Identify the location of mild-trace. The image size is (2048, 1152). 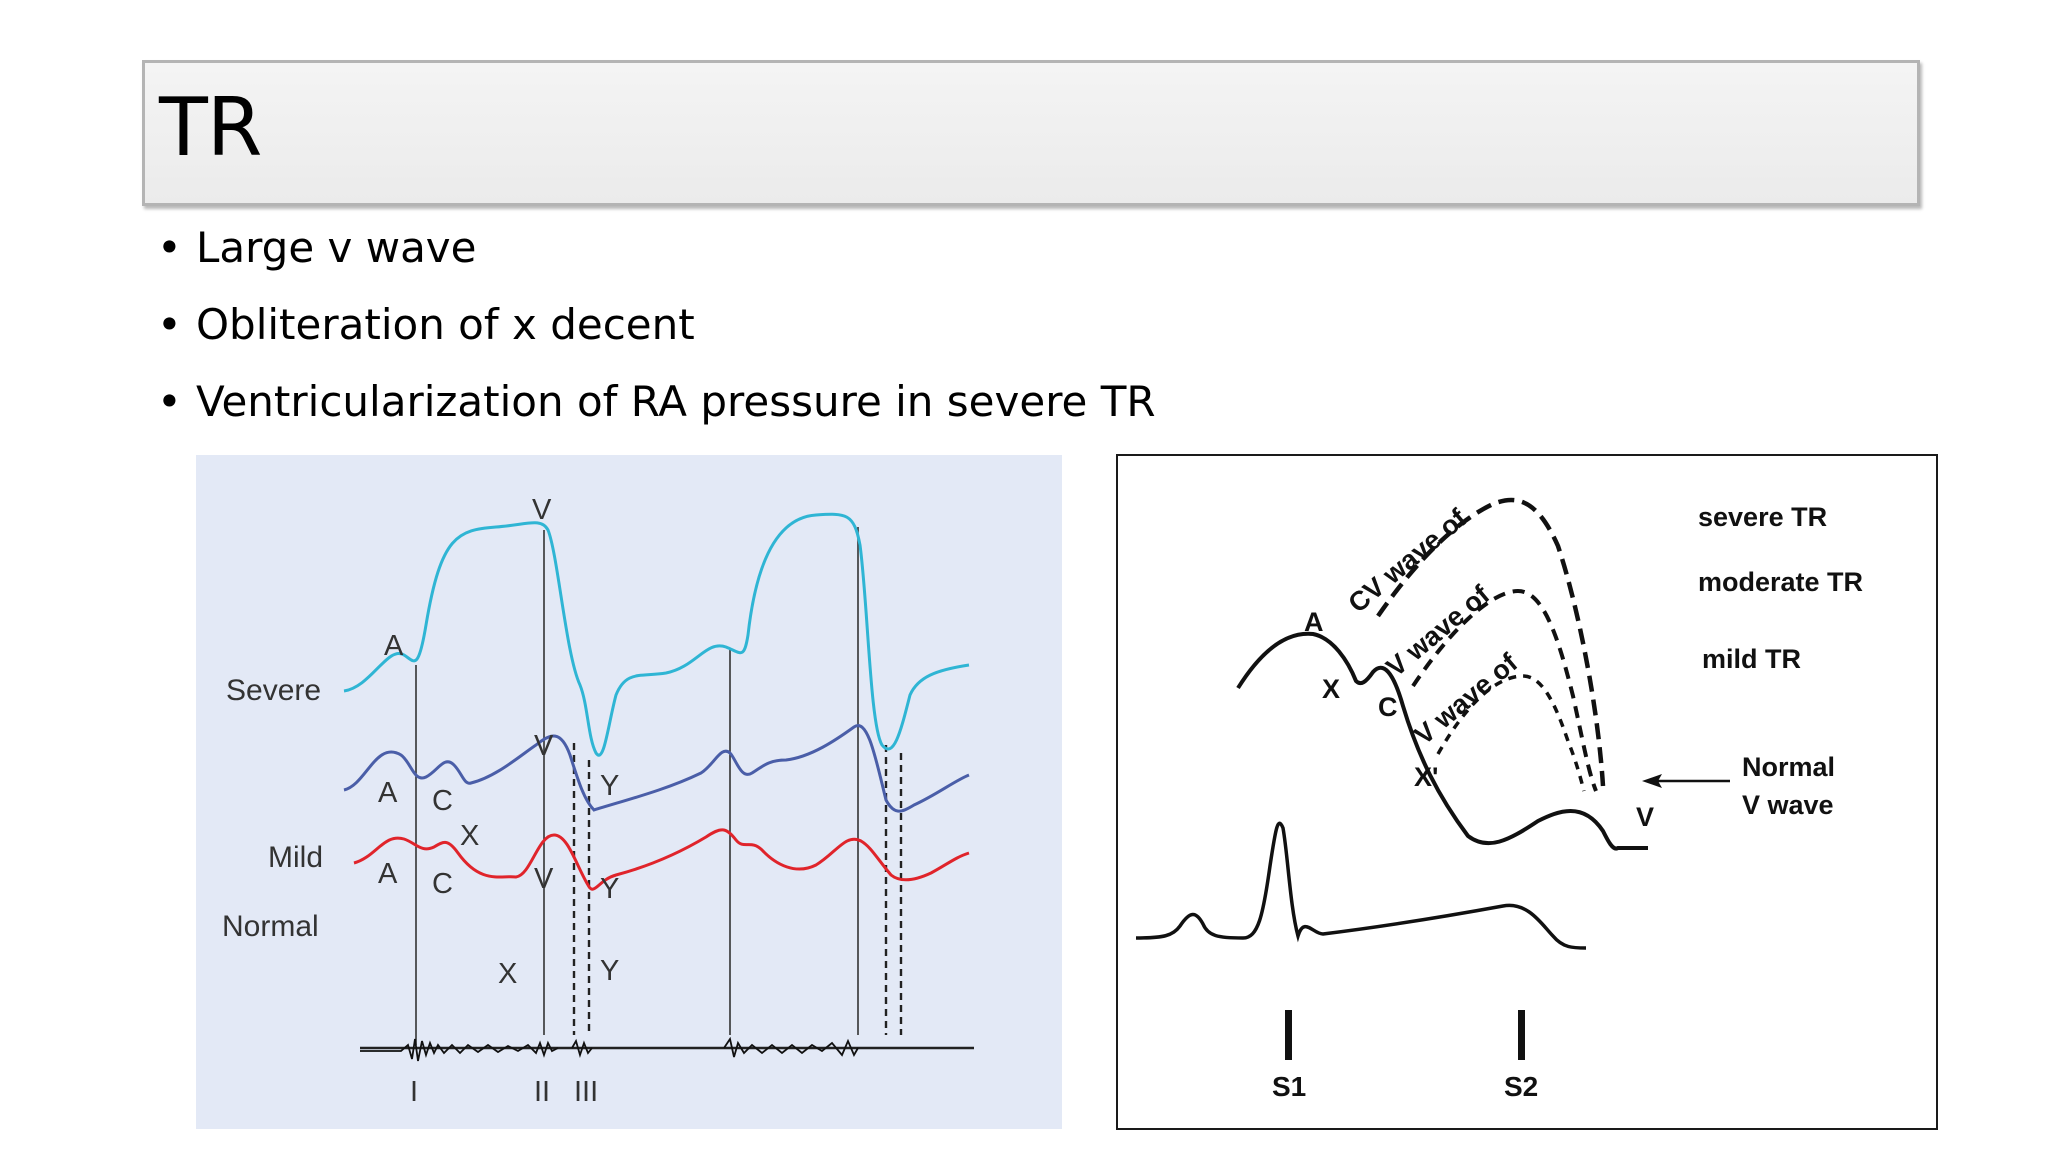
(656, 768).